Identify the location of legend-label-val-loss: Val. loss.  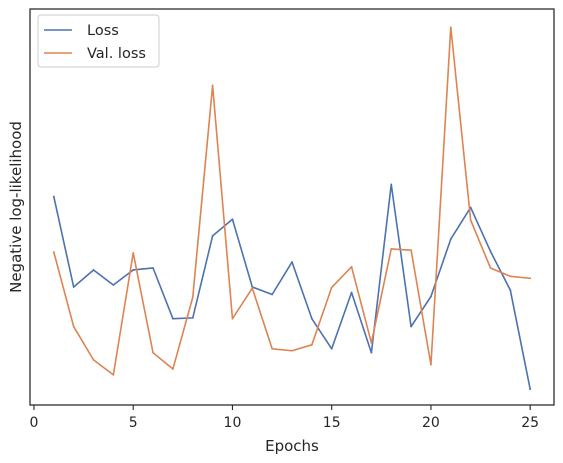
(116, 54).